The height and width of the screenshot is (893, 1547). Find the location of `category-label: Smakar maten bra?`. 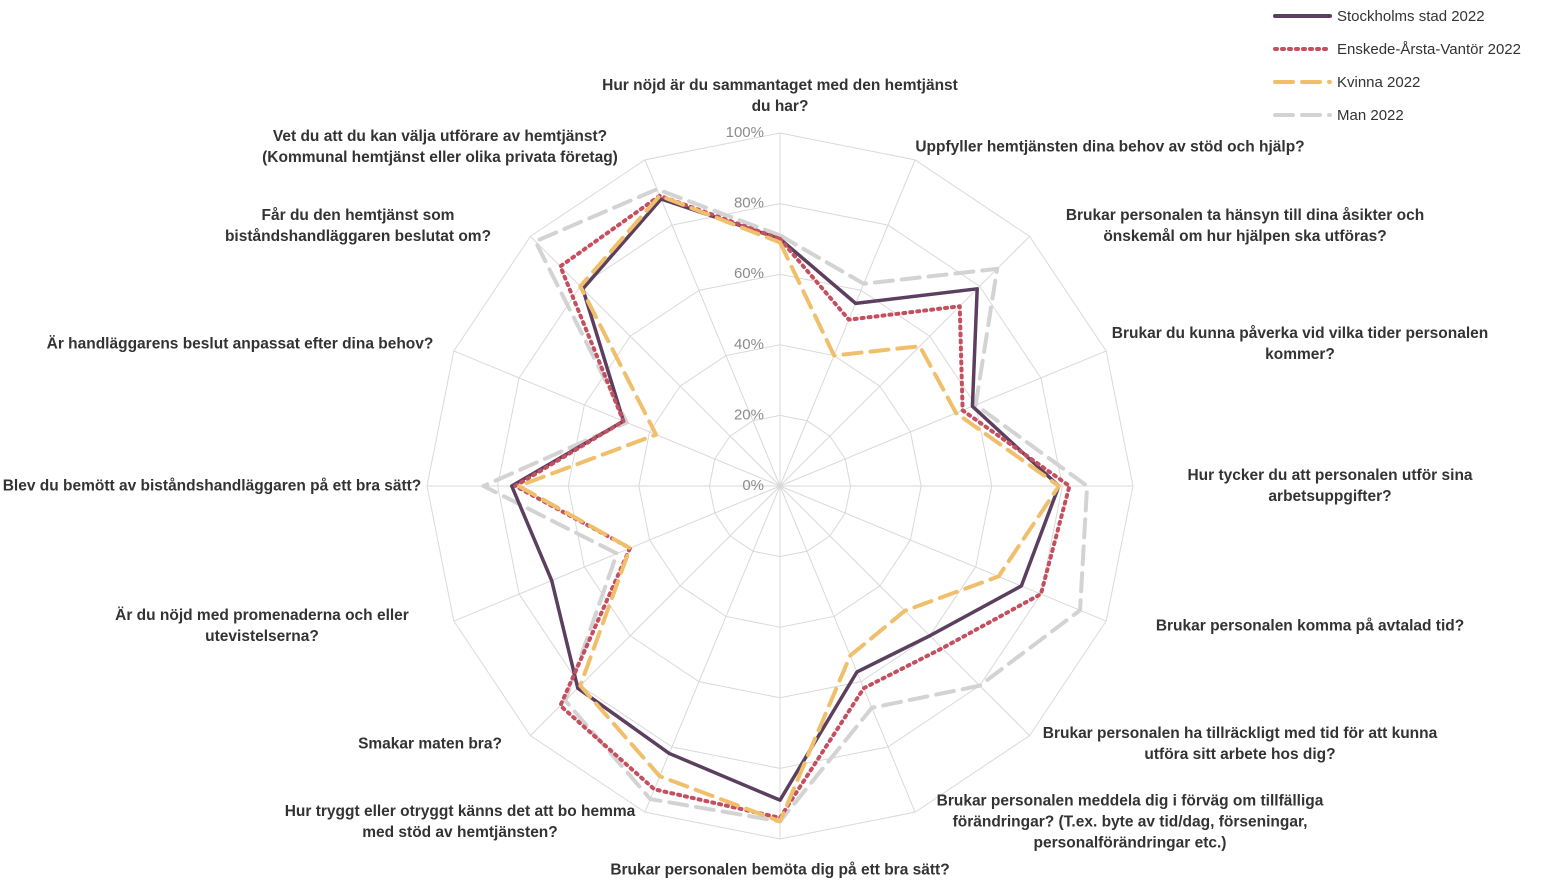

category-label: Smakar maten bra? is located at coordinates (430, 744).